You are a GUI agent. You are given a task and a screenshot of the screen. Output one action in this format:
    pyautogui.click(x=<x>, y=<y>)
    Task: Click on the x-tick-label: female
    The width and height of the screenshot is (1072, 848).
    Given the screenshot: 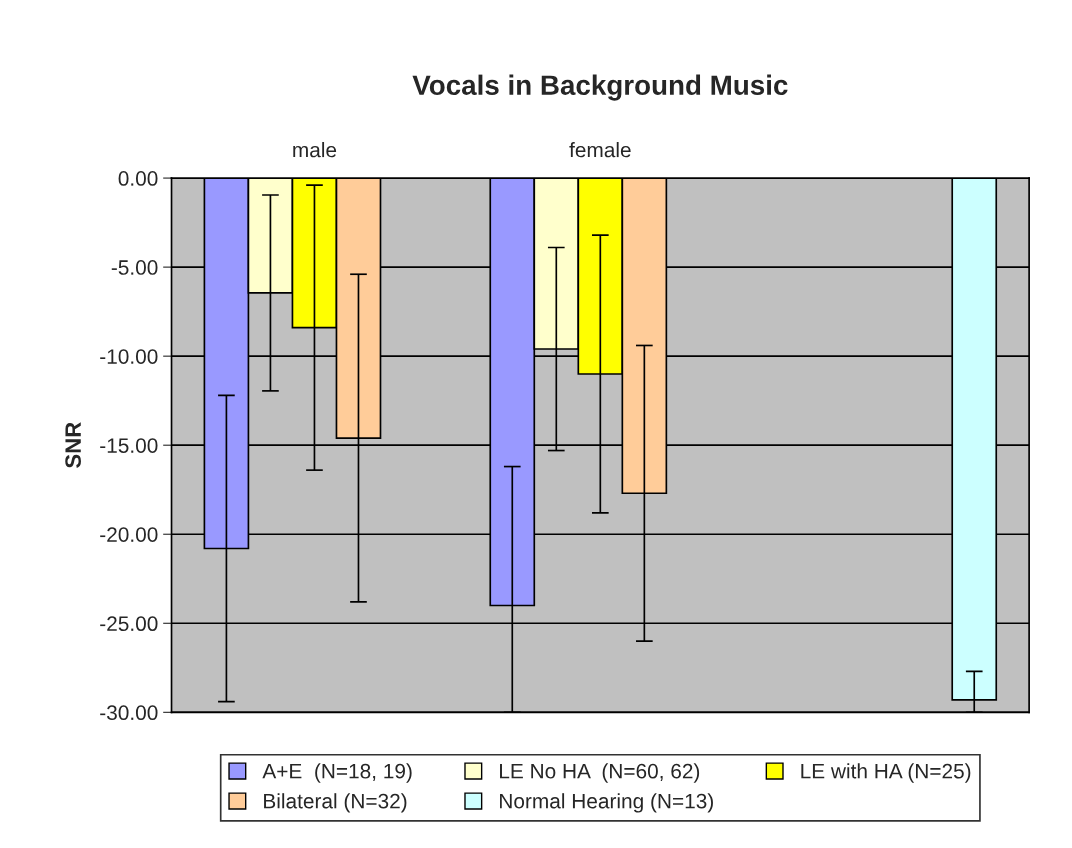 What is the action you would take?
    pyautogui.click(x=600, y=149)
    